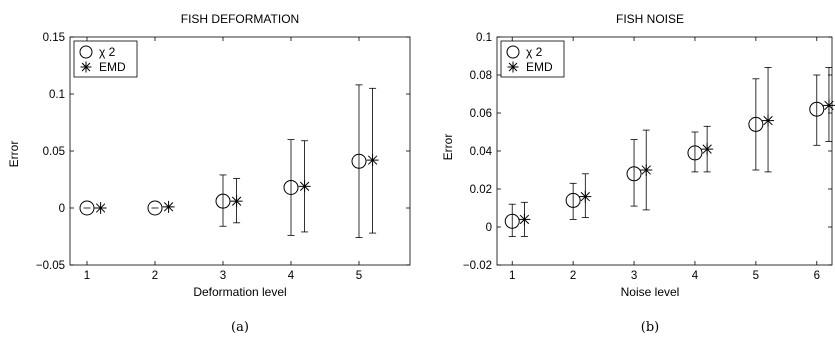  I want to click on y-tick-label: 0.15, so click(54, 38).